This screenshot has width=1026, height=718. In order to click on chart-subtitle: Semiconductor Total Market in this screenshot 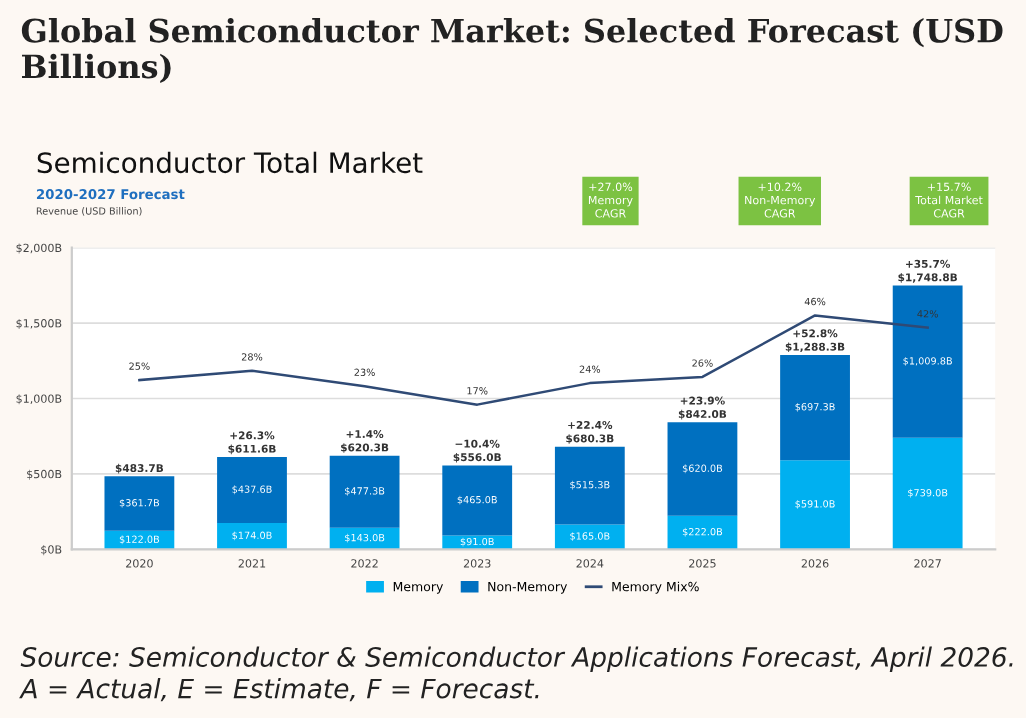, I will do `click(230, 162)`.